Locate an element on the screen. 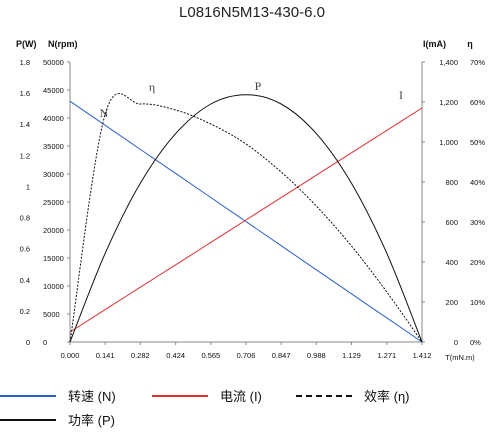 This screenshot has height=436, width=504. efficiency-curve-label: η is located at coordinates (152, 87).